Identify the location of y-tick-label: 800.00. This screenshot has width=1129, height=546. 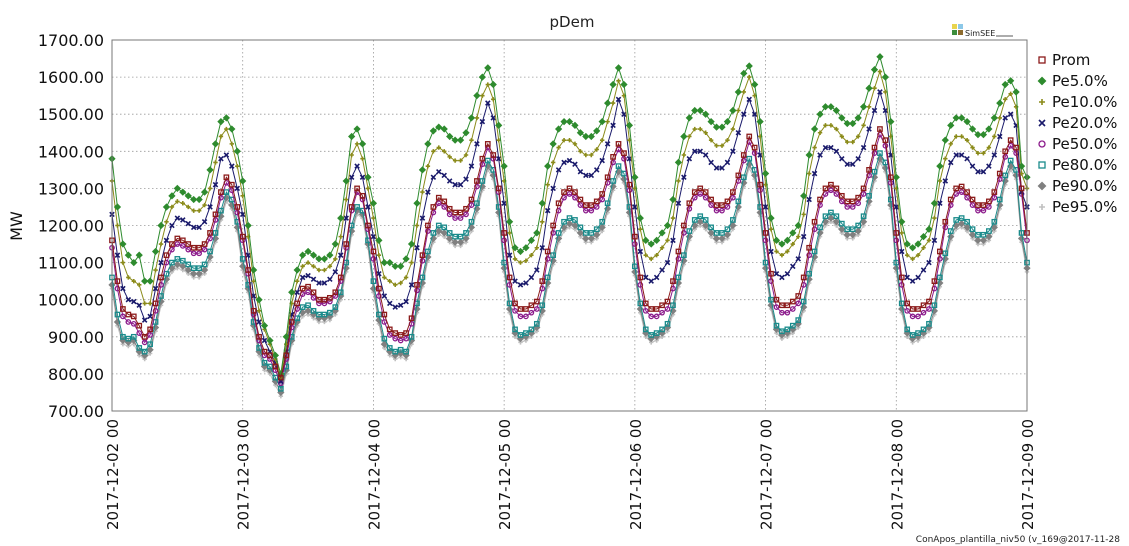
(76, 374).